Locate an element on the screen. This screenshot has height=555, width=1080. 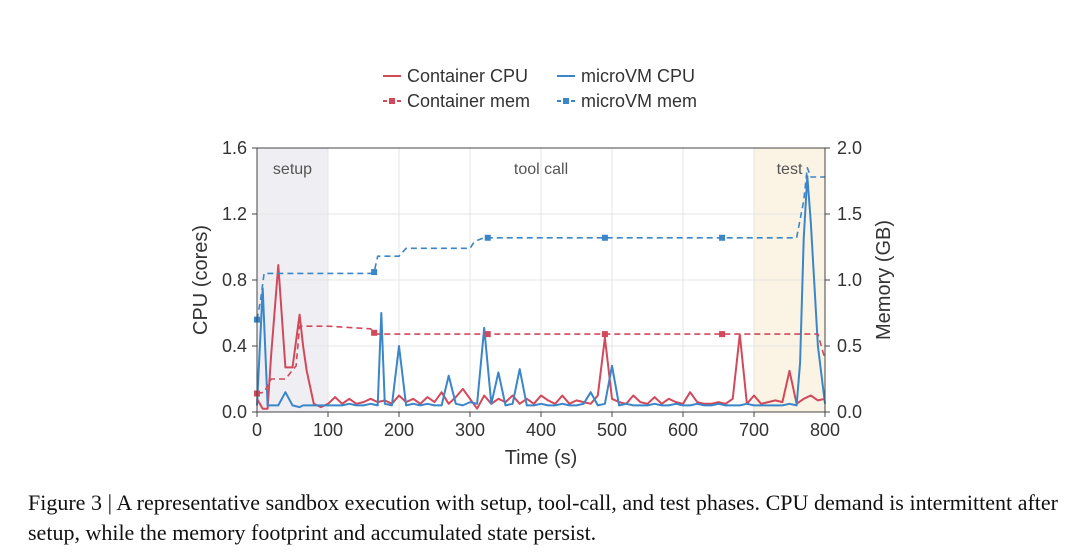
y-tick-label-4: 1.6 is located at coordinates (234, 148).